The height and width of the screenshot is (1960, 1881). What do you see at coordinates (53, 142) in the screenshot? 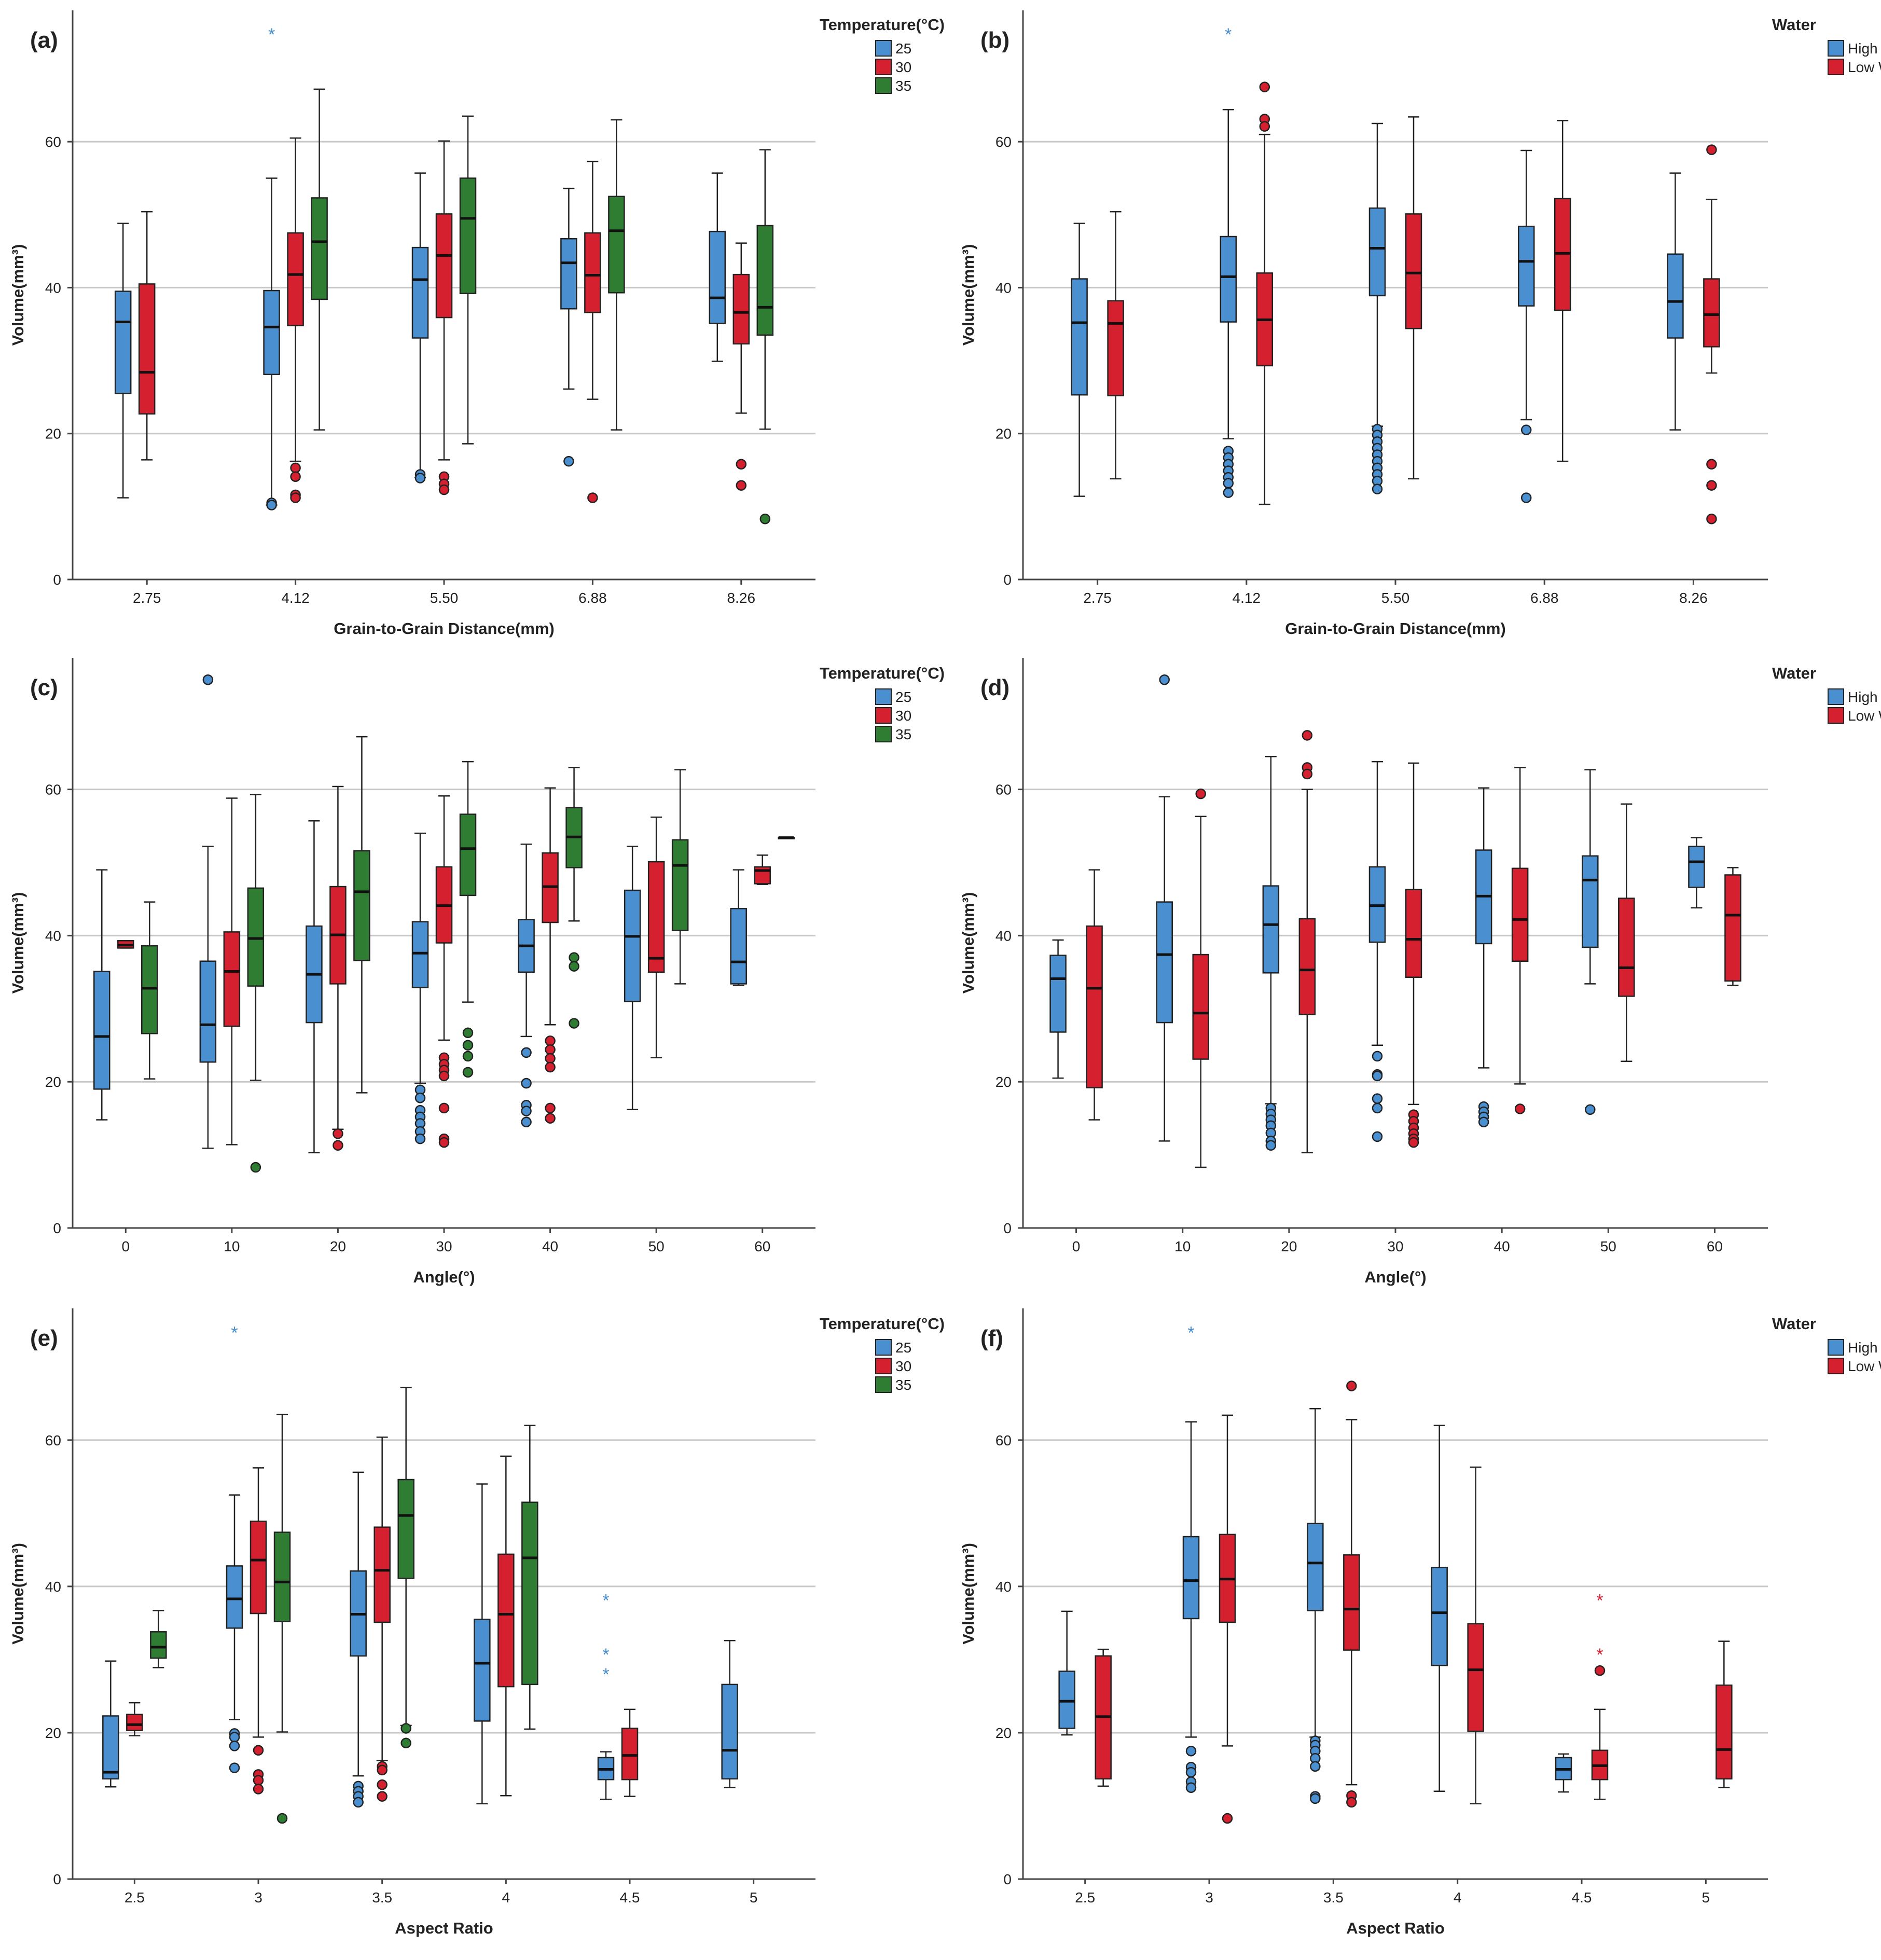
I see `y-tick-label: 60` at bounding box center [53, 142].